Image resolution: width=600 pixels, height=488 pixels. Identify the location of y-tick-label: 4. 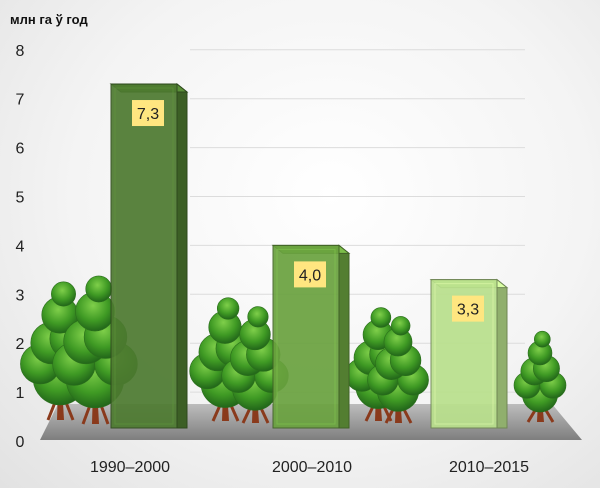
(20, 246).